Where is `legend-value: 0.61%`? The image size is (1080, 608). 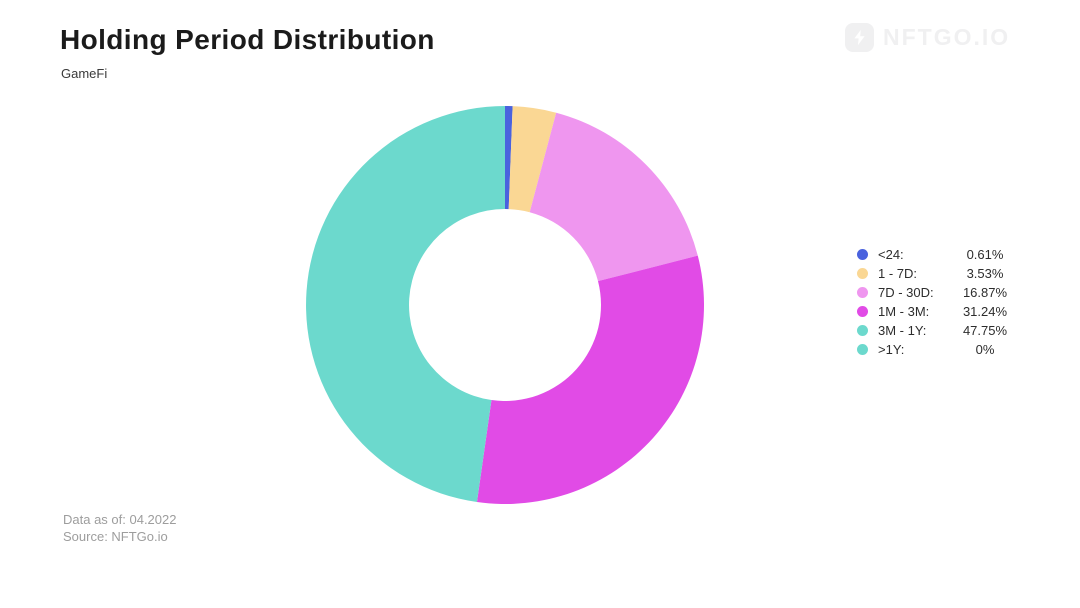
legend-value: 0.61% is located at coordinates (985, 254).